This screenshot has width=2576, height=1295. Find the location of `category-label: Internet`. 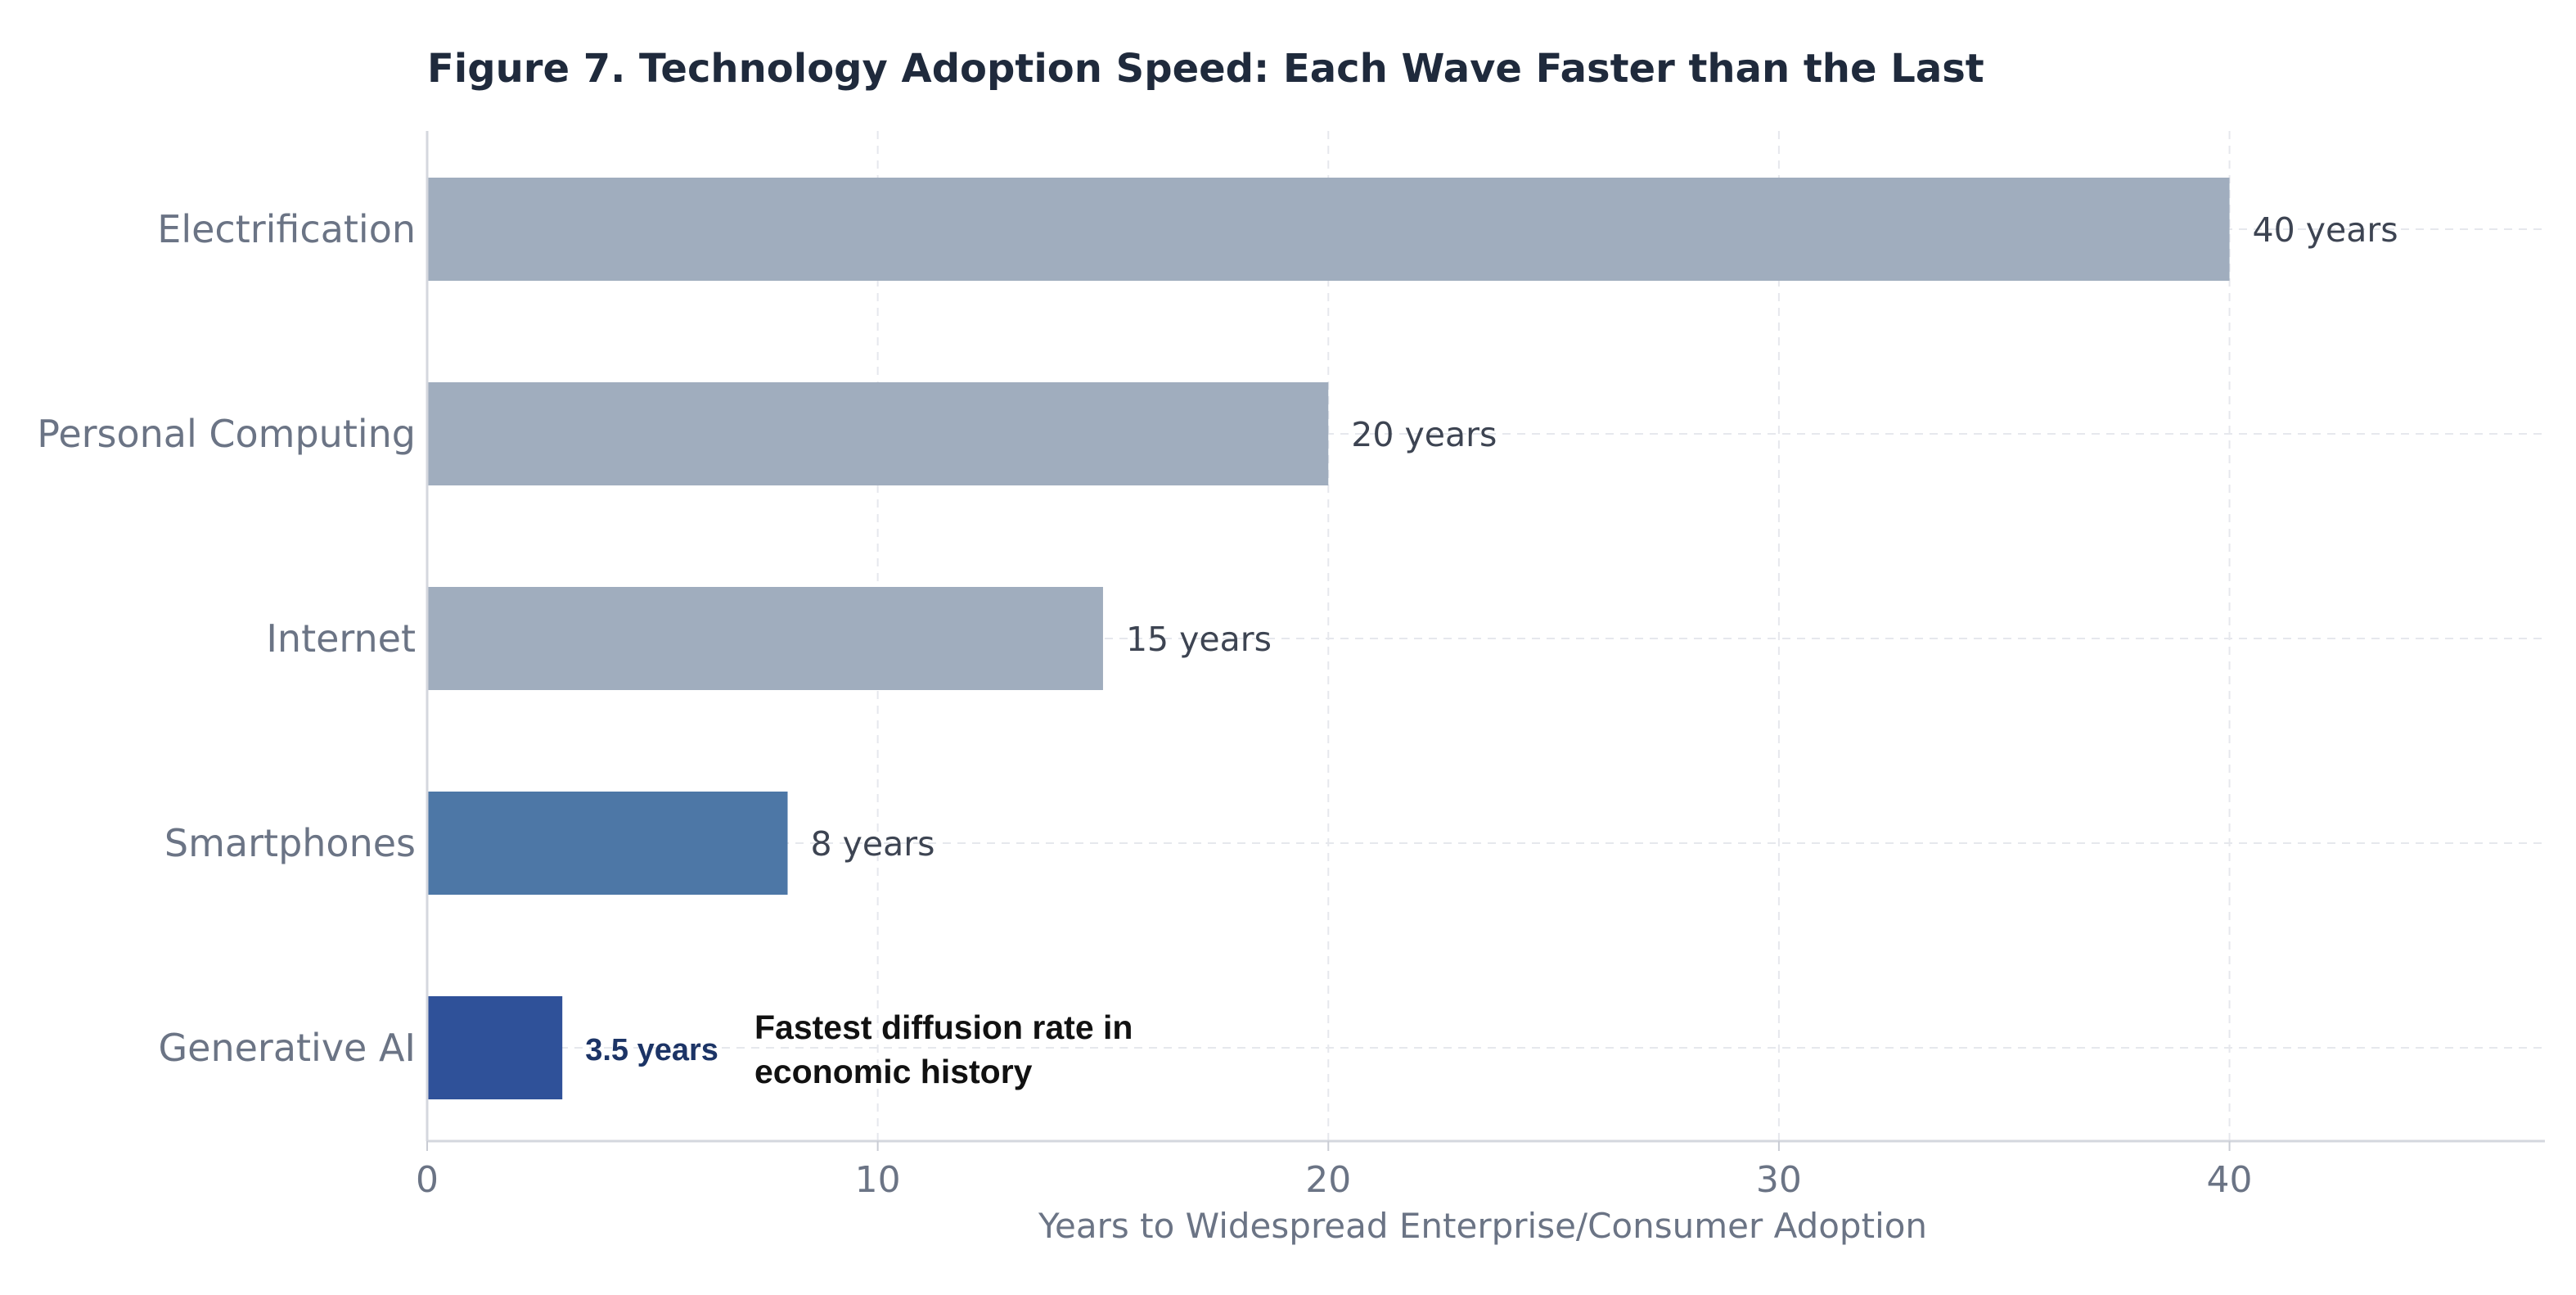

category-label: Internet is located at coordinates (341, 638).